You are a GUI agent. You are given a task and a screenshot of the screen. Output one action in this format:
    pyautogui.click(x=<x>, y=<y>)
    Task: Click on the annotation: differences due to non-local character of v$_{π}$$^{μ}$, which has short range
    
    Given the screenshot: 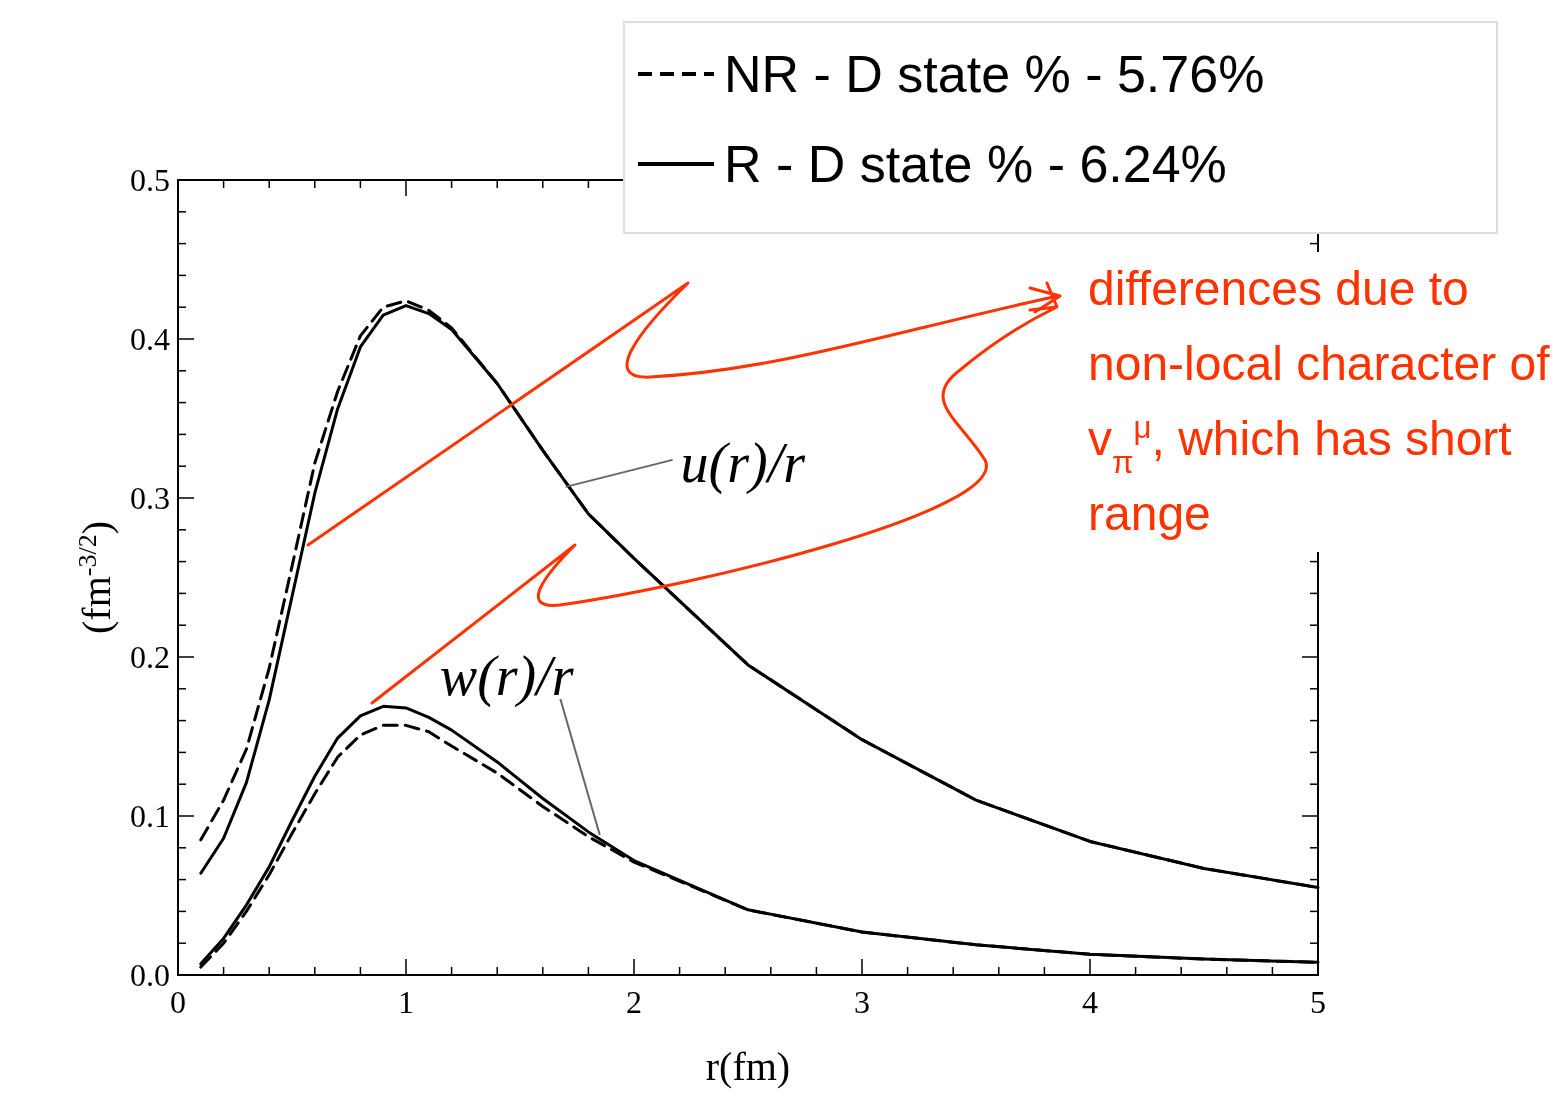 What is the action you would take?
    pyautogui.click(x=1319, y=401)
    